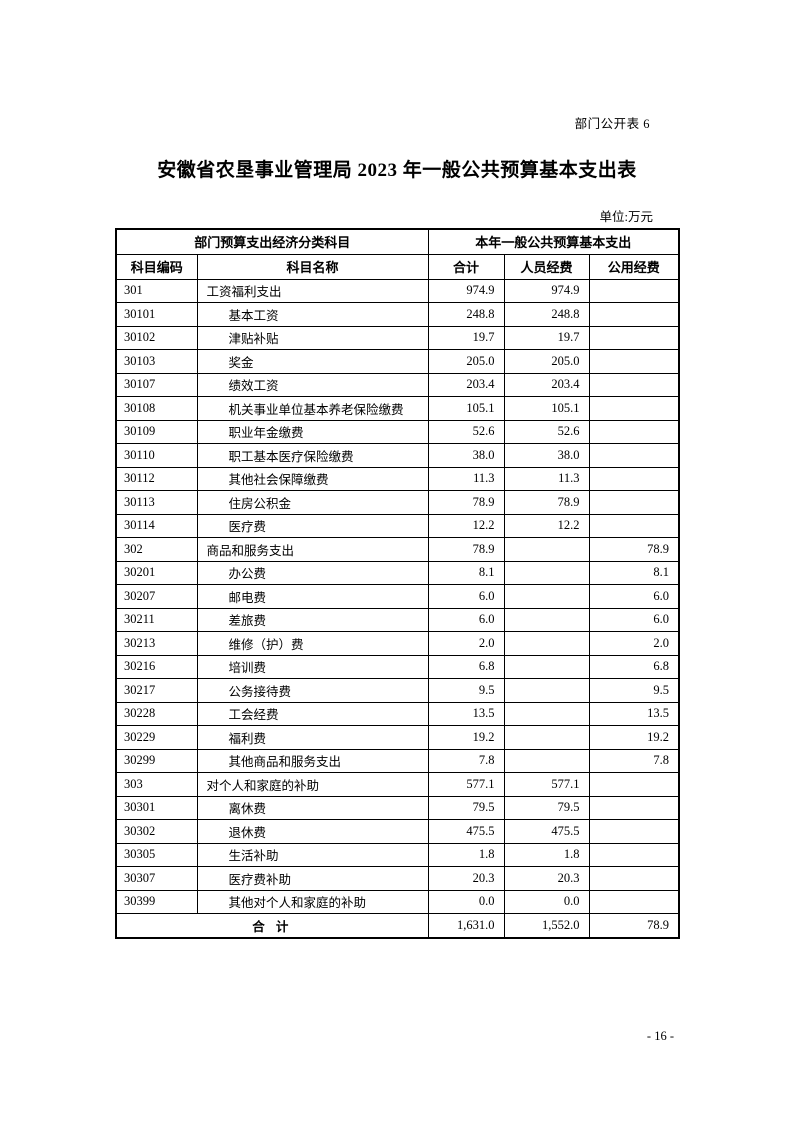 The width and height of the screenshot is (794, 1123). What do you see at coordinates (312, 643) in the screenshot?
I see `cell-name: 维修（护）费` at bounding box center [312, 643].